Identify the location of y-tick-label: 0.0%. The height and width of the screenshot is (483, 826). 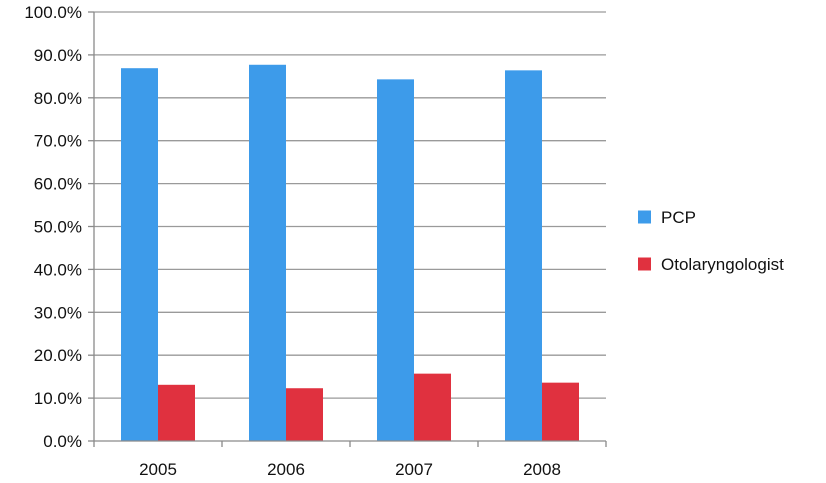
(62, 441).